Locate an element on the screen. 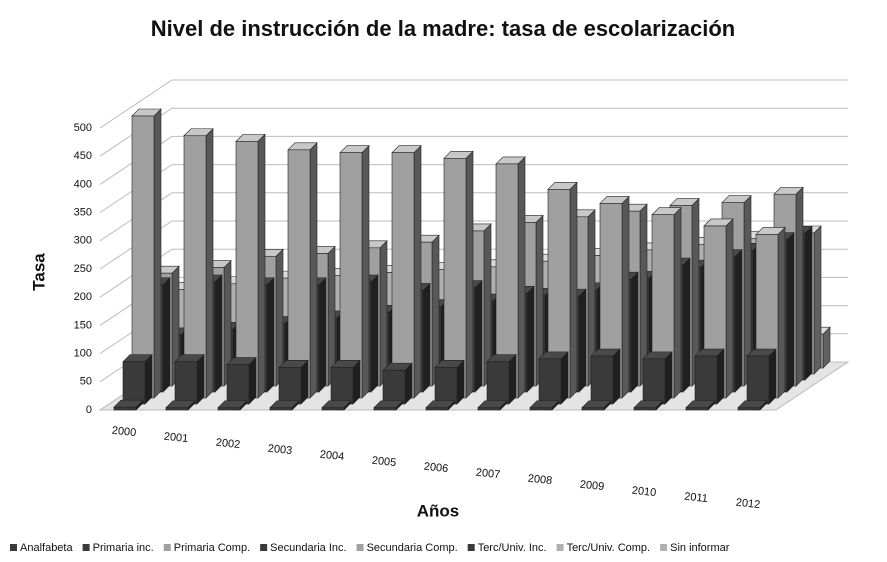 The width and height of the screenshot is (887, 562). x-tick-label: 2006 is located at coordinates (436, 468).